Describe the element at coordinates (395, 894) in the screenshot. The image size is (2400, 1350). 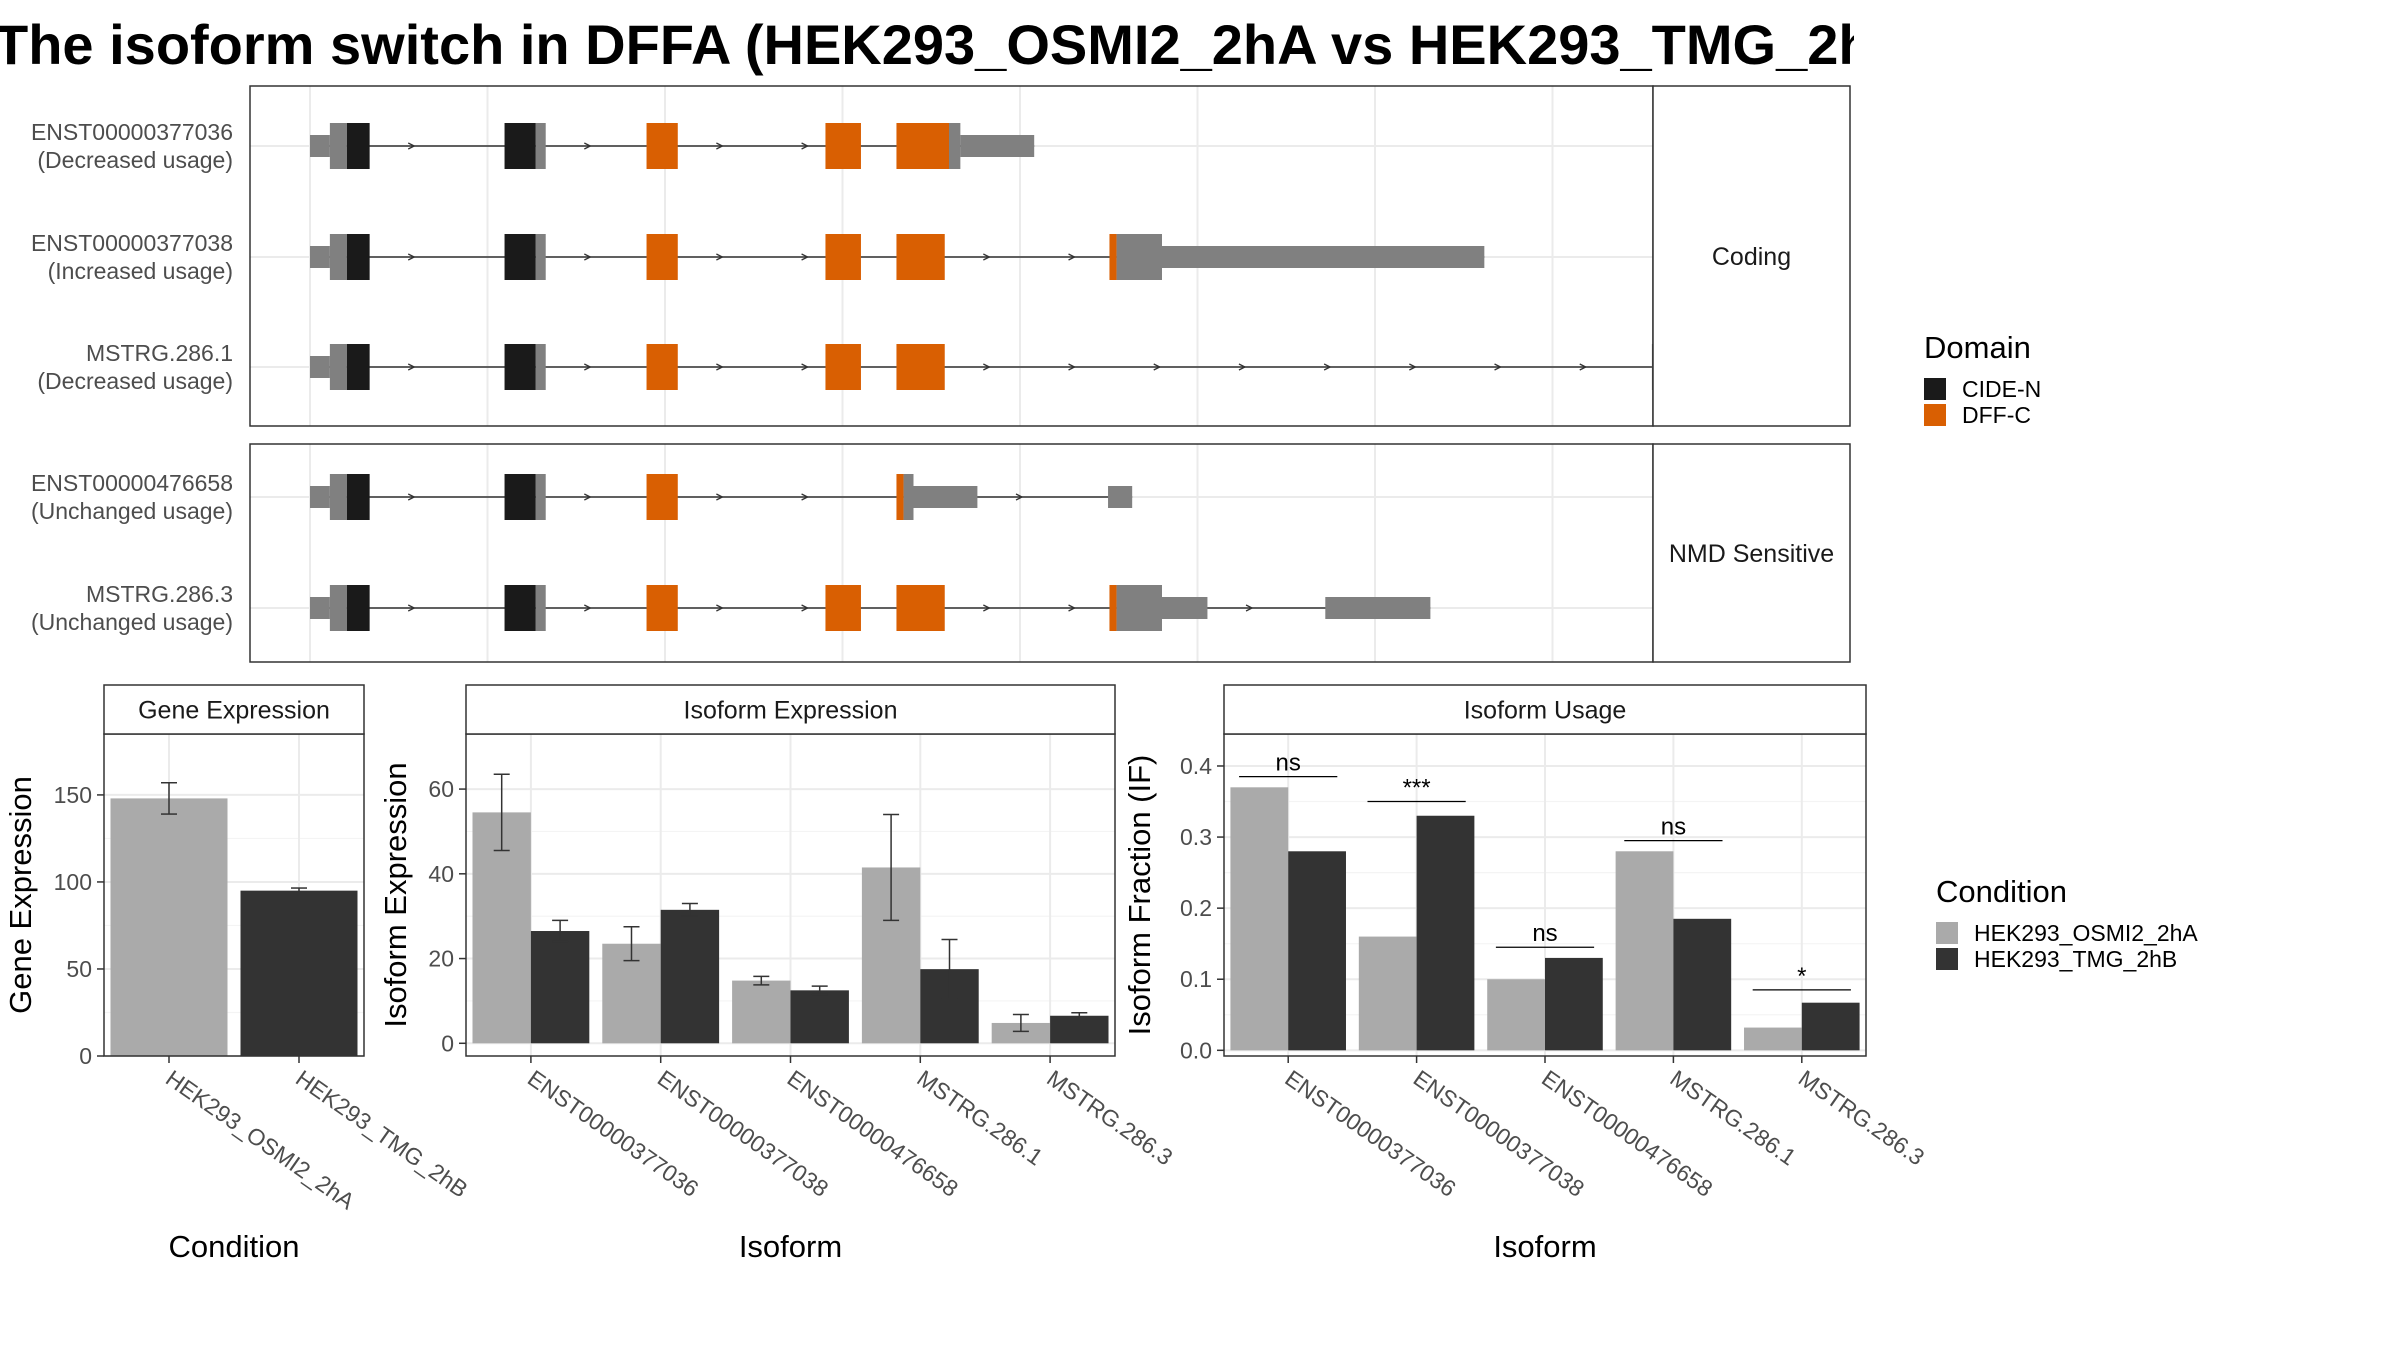
I see `y-axis-title: Isoform Expression` at that location.